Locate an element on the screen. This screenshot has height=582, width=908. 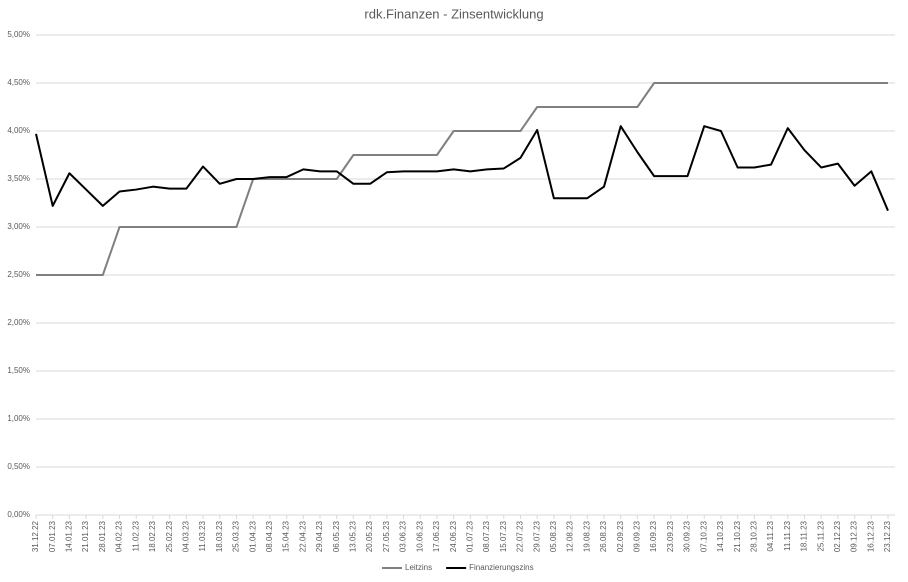
x-tick-label: 02.12.23 is located at coordinates (837, 536).